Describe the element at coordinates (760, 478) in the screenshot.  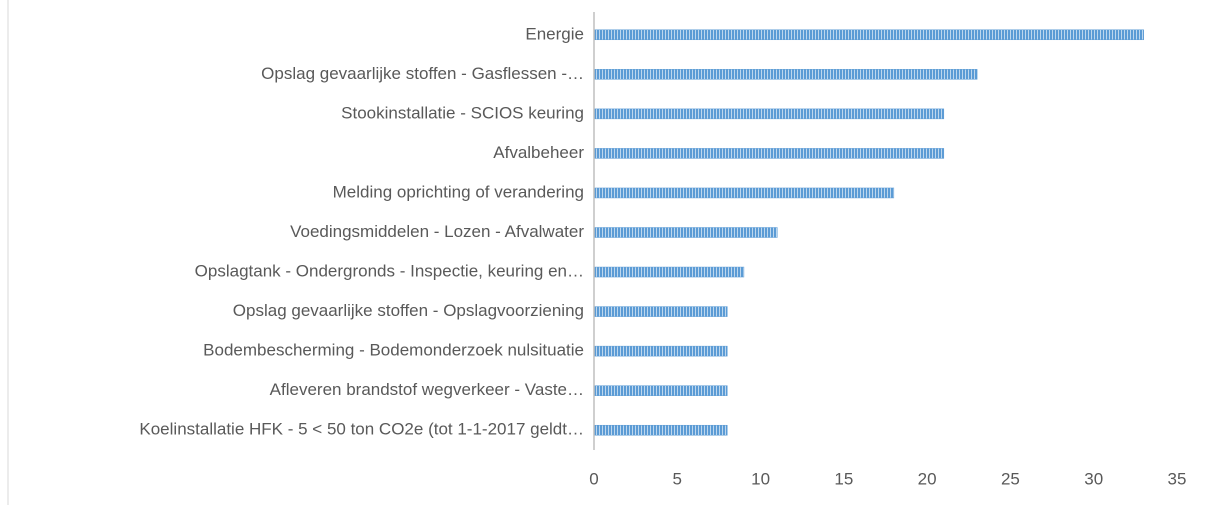
I see `x-tick-label: 10` at that location.